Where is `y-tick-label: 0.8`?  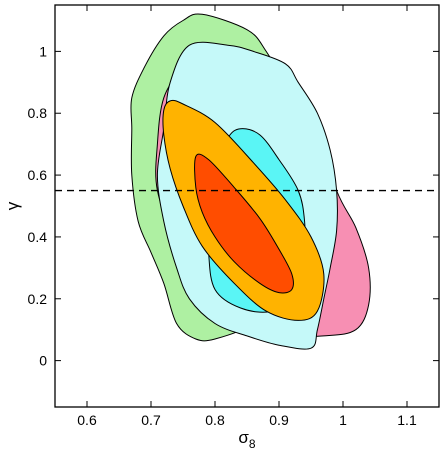
y-tick-label: 0.8 is located at coordinates (38, 113).